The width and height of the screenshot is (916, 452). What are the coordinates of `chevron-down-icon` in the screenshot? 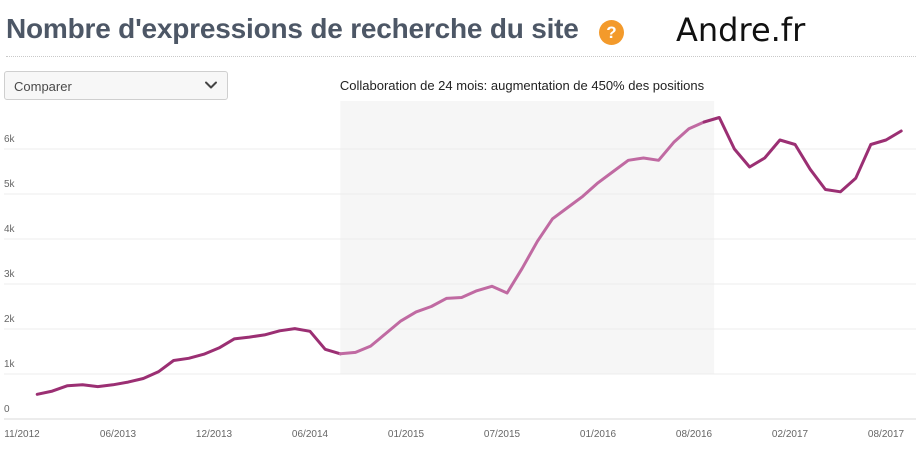 It's located at (211, 85).